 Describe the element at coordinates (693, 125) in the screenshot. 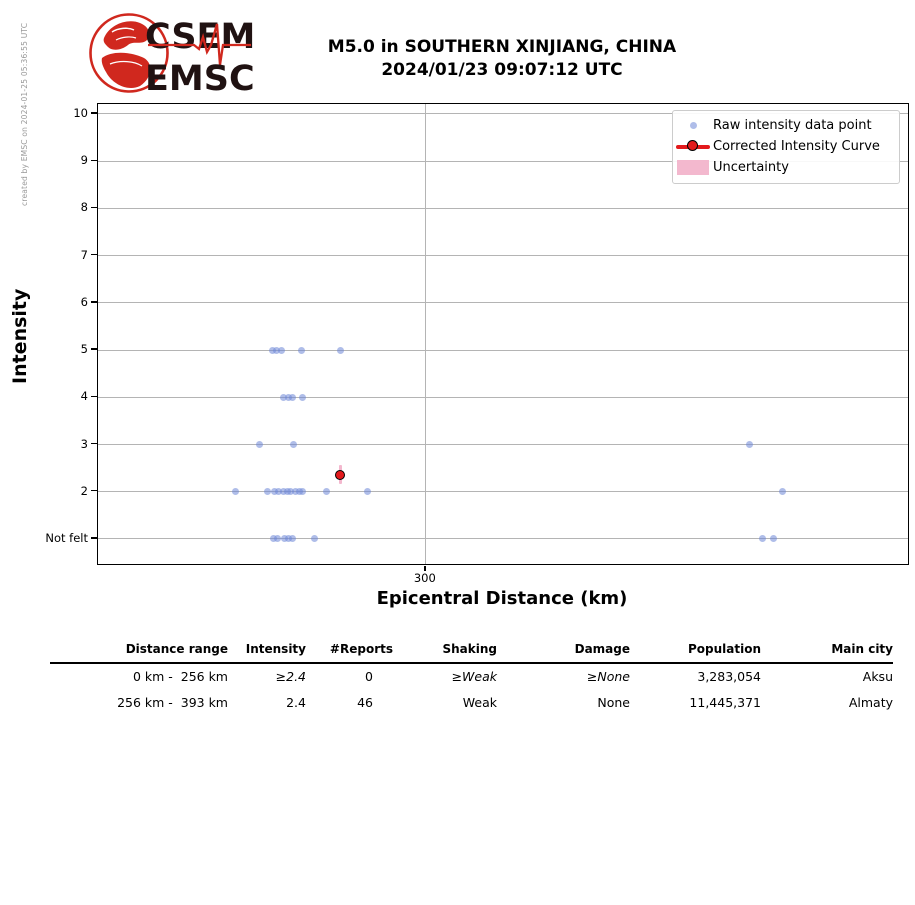

I see `raw-point-icon` at that location.